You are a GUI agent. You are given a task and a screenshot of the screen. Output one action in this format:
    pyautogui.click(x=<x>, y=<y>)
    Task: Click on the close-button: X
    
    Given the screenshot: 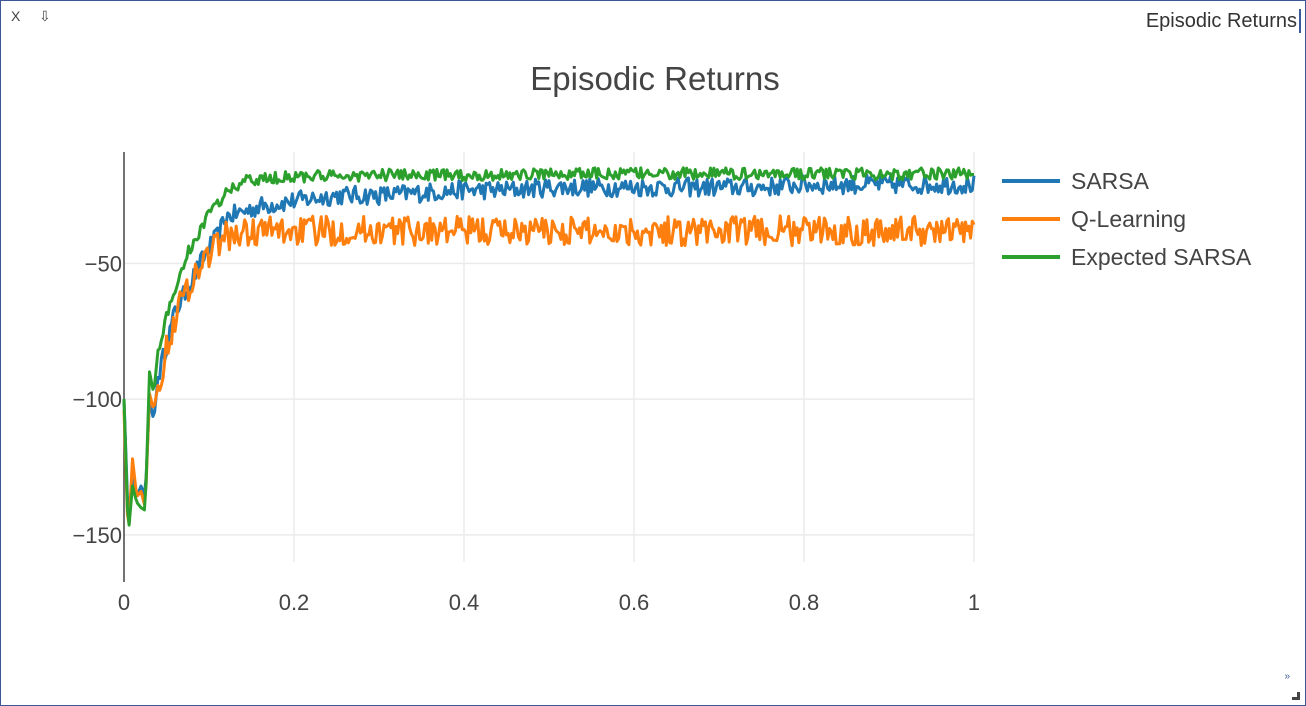 What is the action you would take?
    pyautogui.click(x=16, y=16)
    